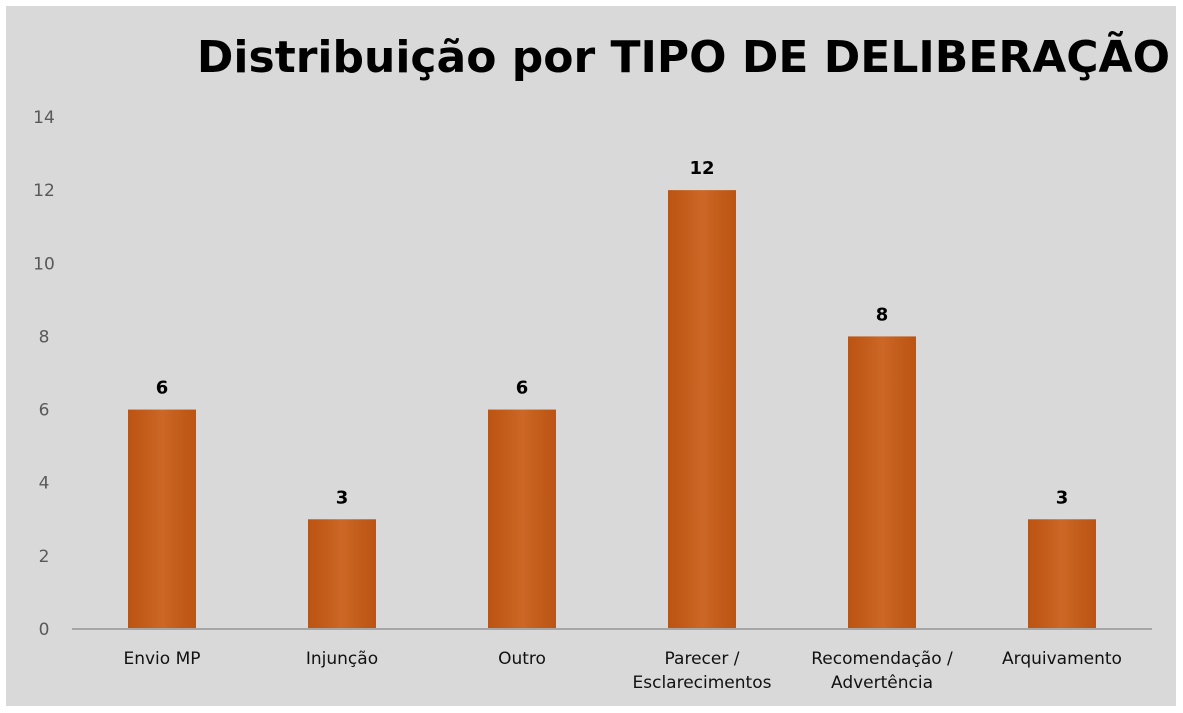 The height and width of the screenshot is (713, 1183). Describe the element at coordinates (44, 118) in the screenshot. I see `y-tick-label: 14` at that location.